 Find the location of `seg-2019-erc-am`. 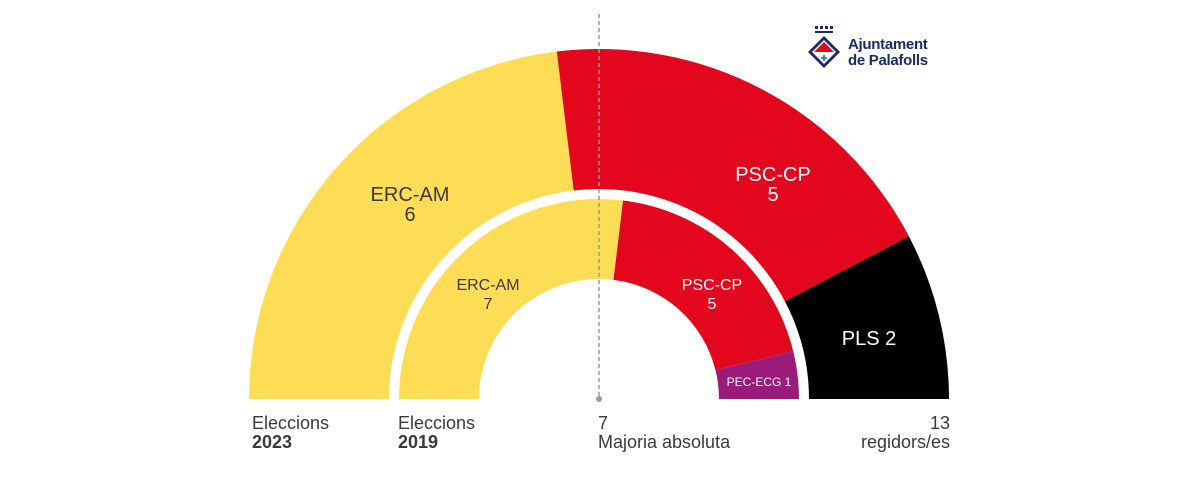

seg-2019-erc-am is located at coordinates (511, 299).